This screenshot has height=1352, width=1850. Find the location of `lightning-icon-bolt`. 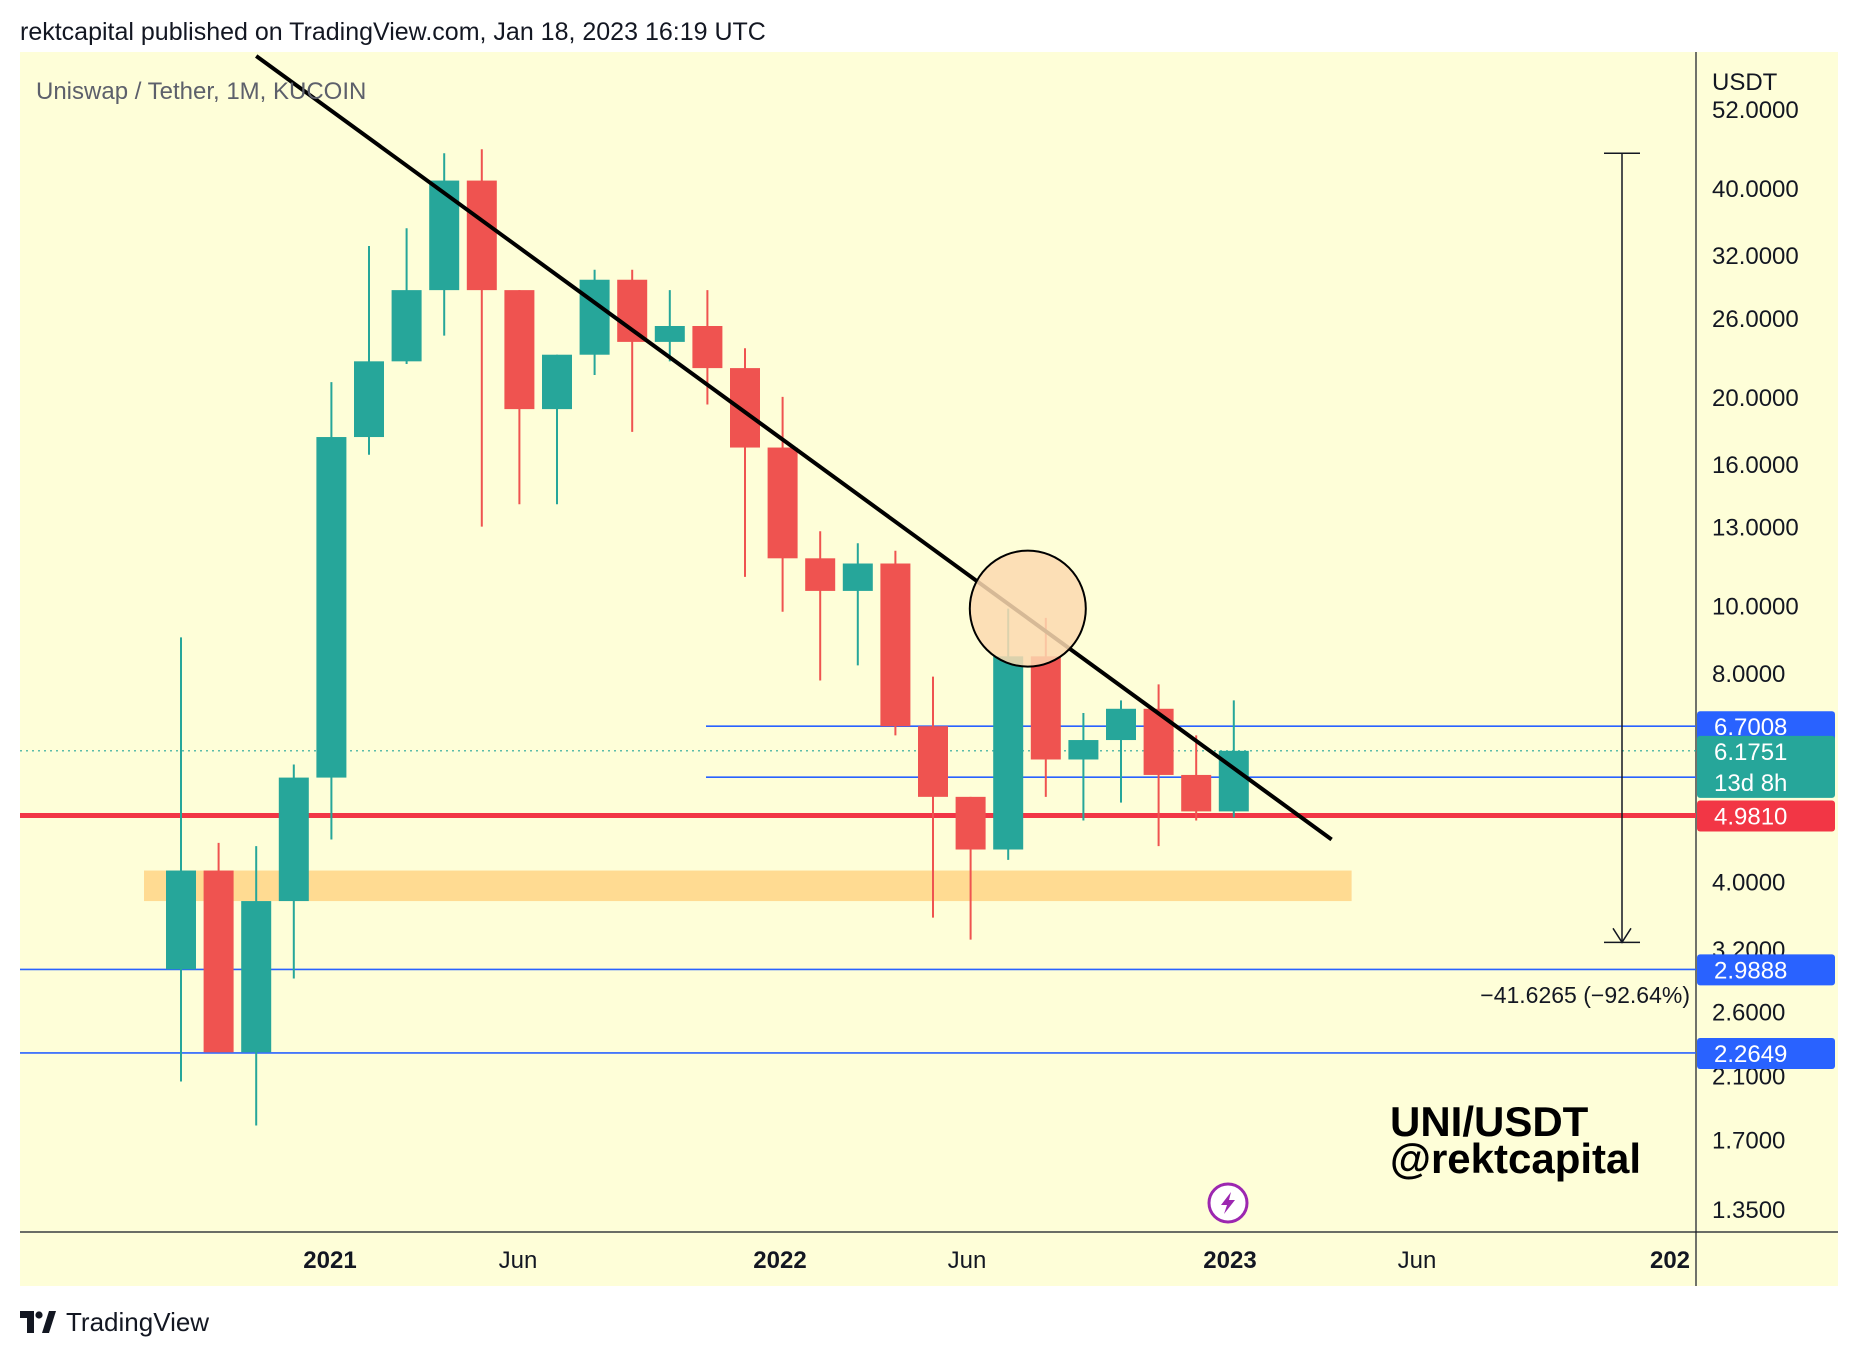

lightning-icon-bolt is located at coordinates (1228, 1203).